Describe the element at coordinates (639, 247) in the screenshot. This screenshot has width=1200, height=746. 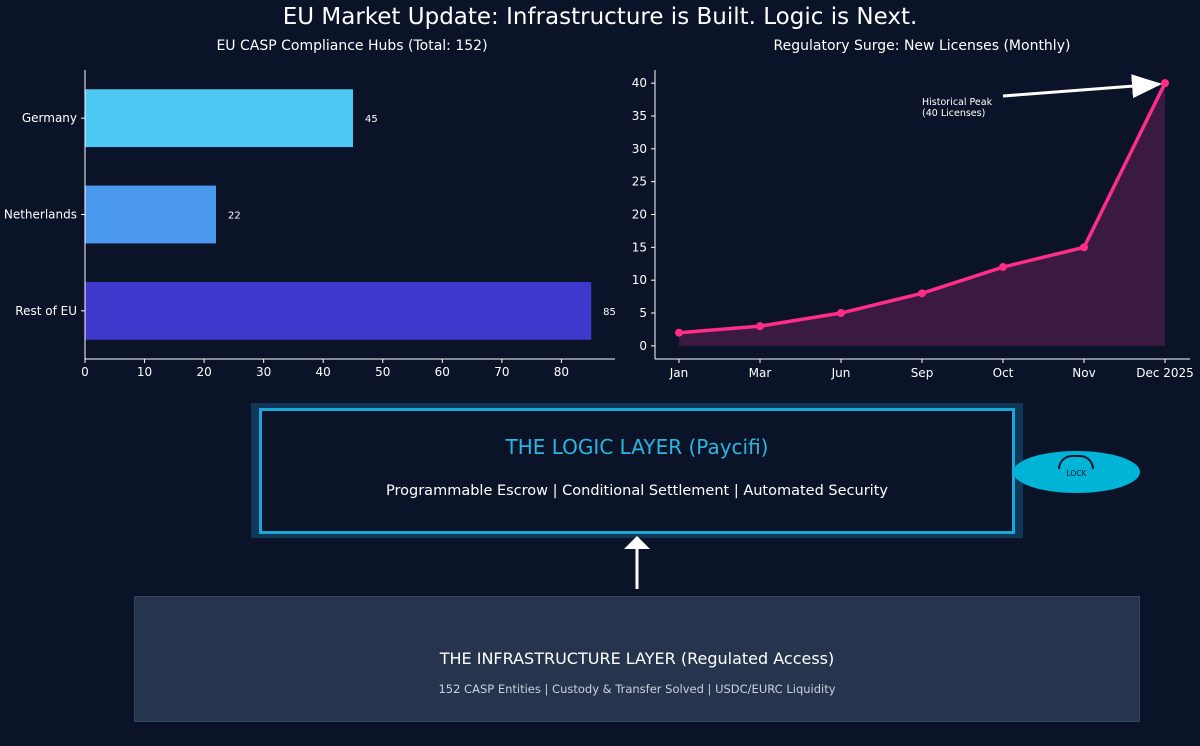
I see `y-tick-label: 15` at that location.